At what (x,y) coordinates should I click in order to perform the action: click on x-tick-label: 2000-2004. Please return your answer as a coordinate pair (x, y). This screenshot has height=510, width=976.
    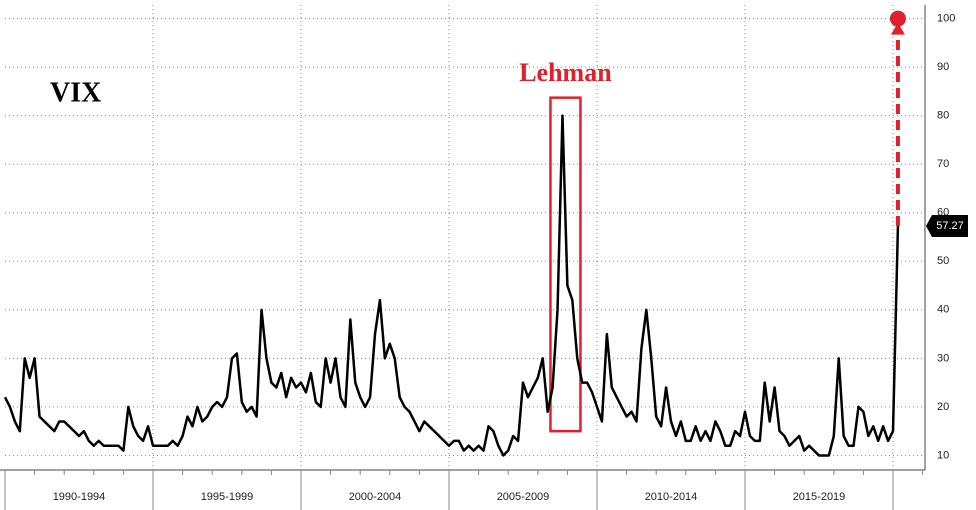
    Looking at the image, I should click on (375, 497).